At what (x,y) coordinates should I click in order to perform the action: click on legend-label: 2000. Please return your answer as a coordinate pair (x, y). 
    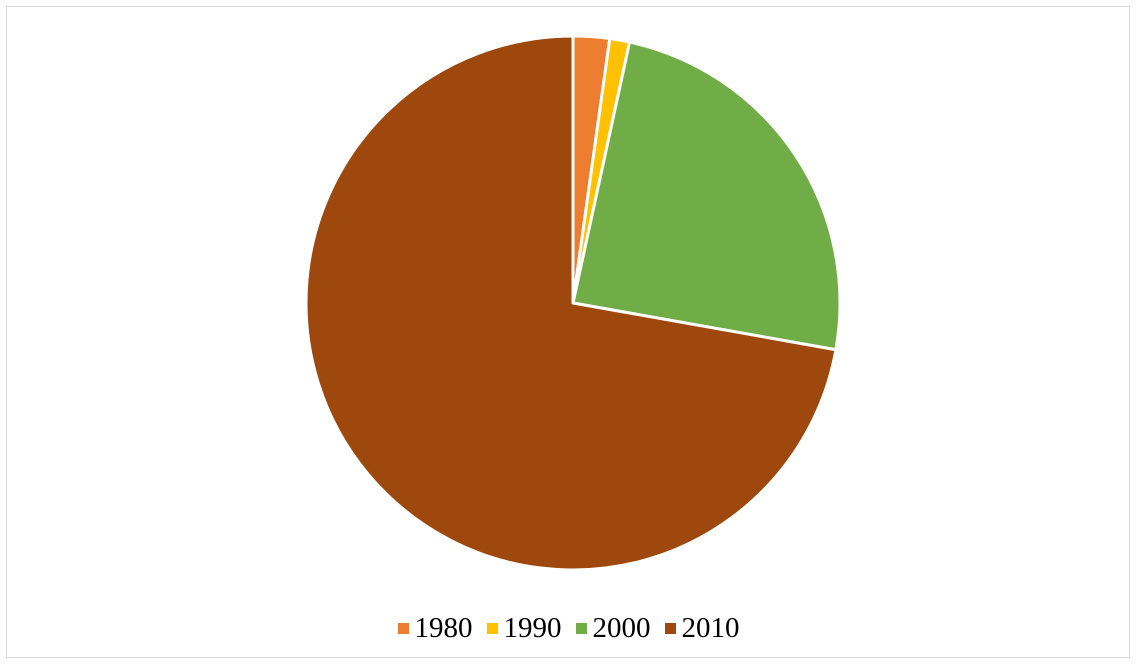
    Looking at the image, I should click on (621, 628).